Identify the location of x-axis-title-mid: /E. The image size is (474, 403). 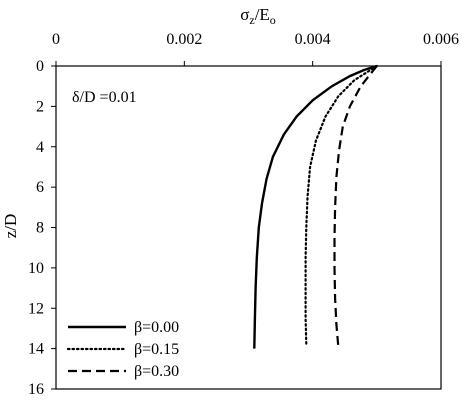
(262, 14).